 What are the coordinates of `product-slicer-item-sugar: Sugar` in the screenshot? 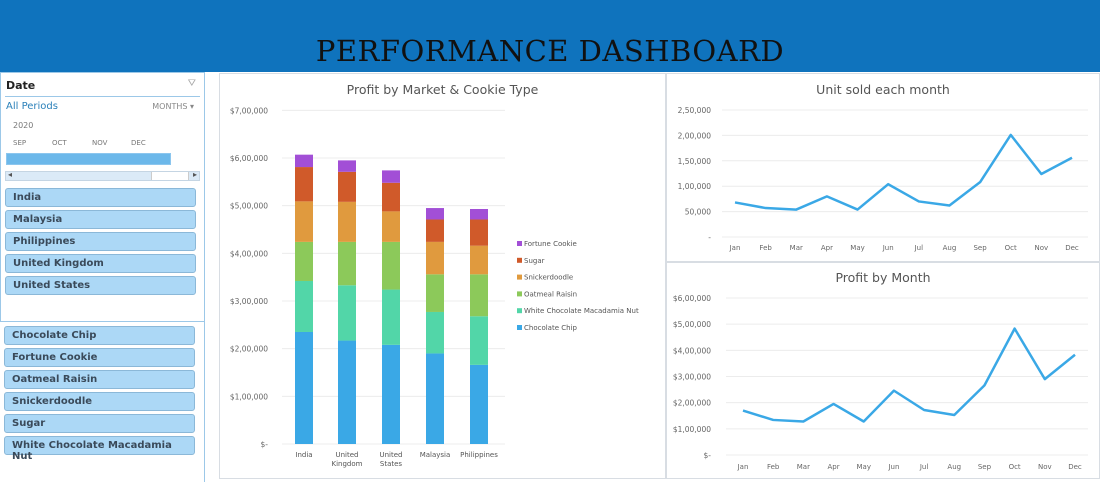 It's located at (99, 423).